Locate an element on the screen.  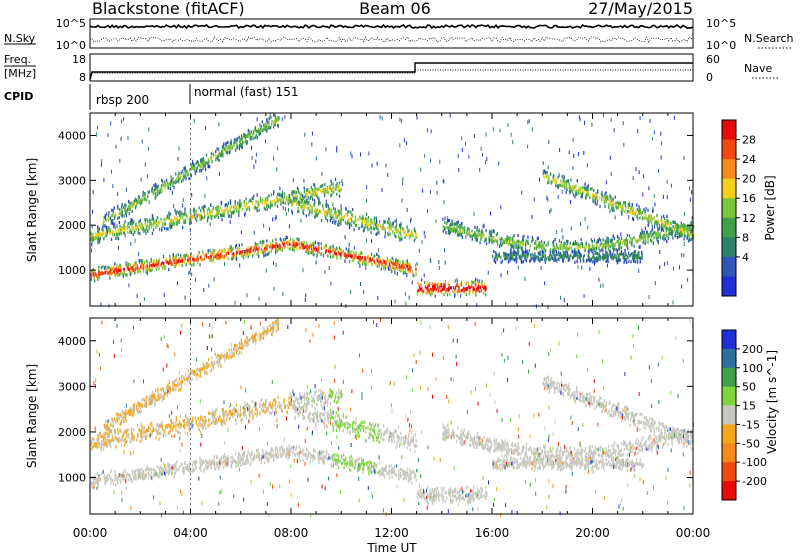
freq-panel: Freq. [MHz] 18 8 60 0 Nave is located at coordinates (392, 68).